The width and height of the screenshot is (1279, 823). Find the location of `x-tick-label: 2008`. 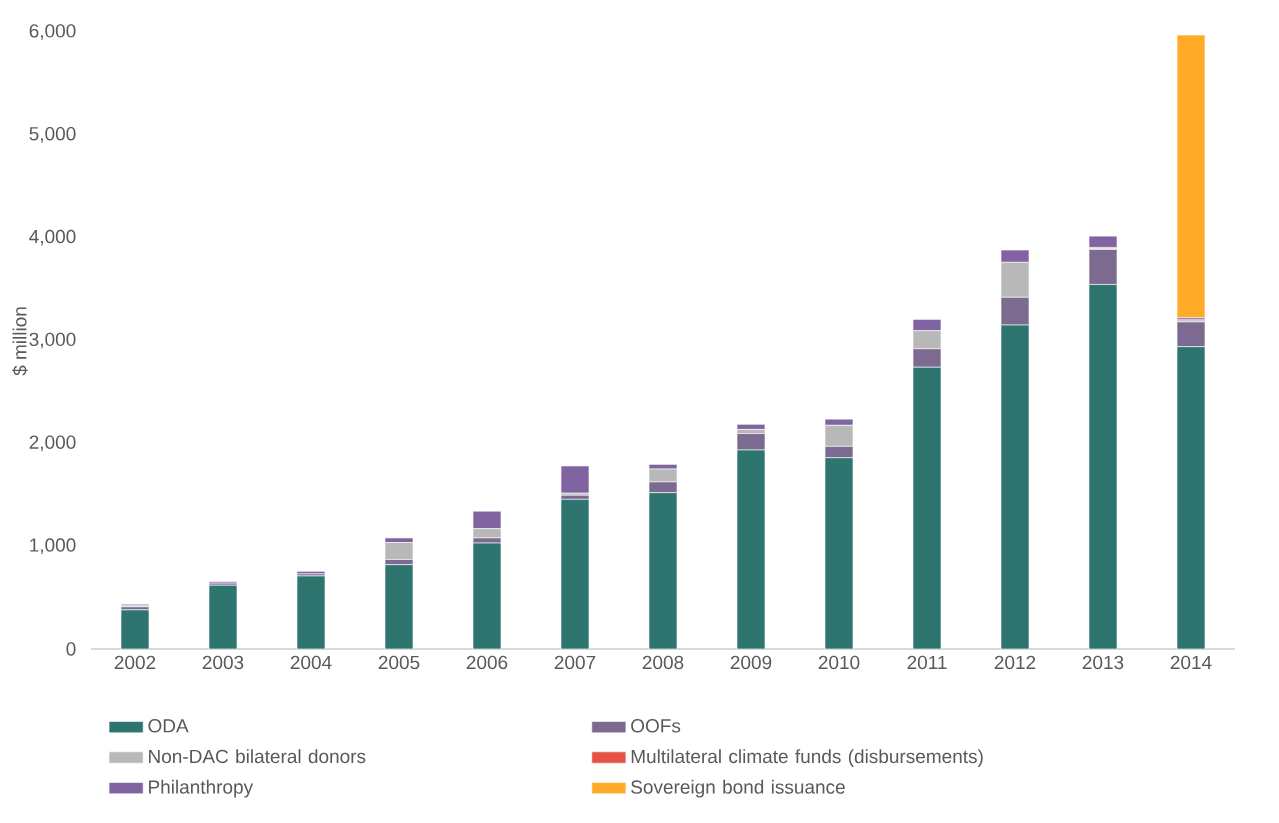

x-tick-label: 2008 is located at coordinates (663, 662).